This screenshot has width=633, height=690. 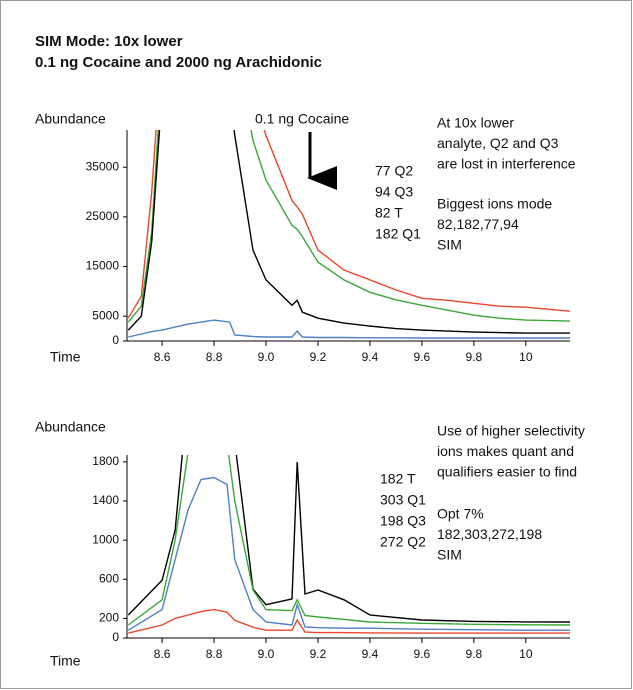 I want to click on y-tick-label: 600, so click(x=109, y=578).